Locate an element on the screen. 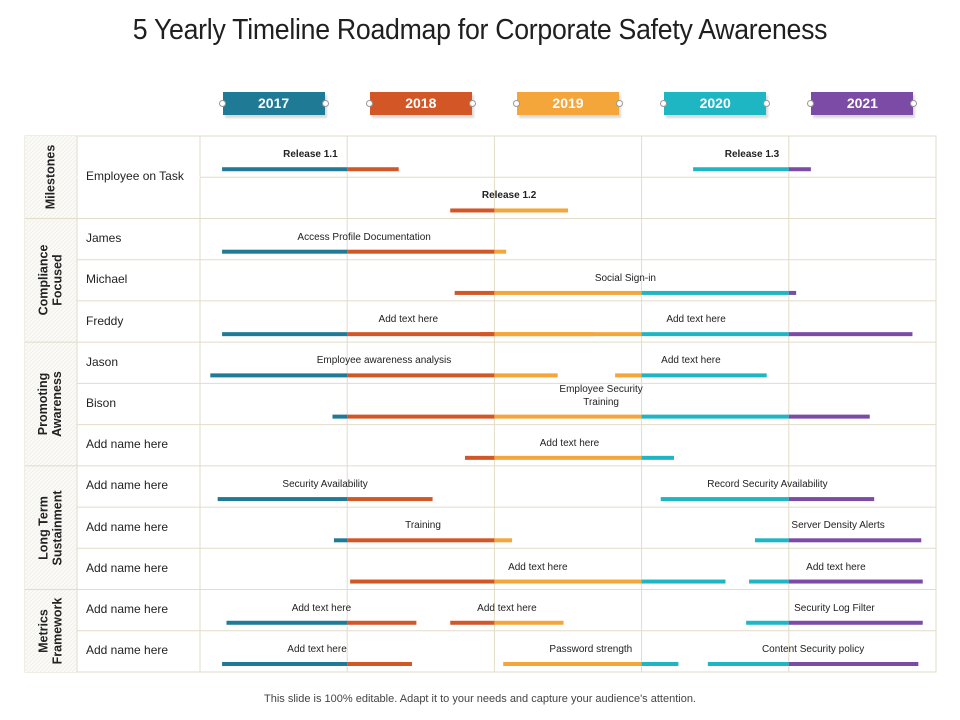 The height and width of the screenshot is (720, 960). bar-label: Social Sign-in is located at coordinates (625, 278).